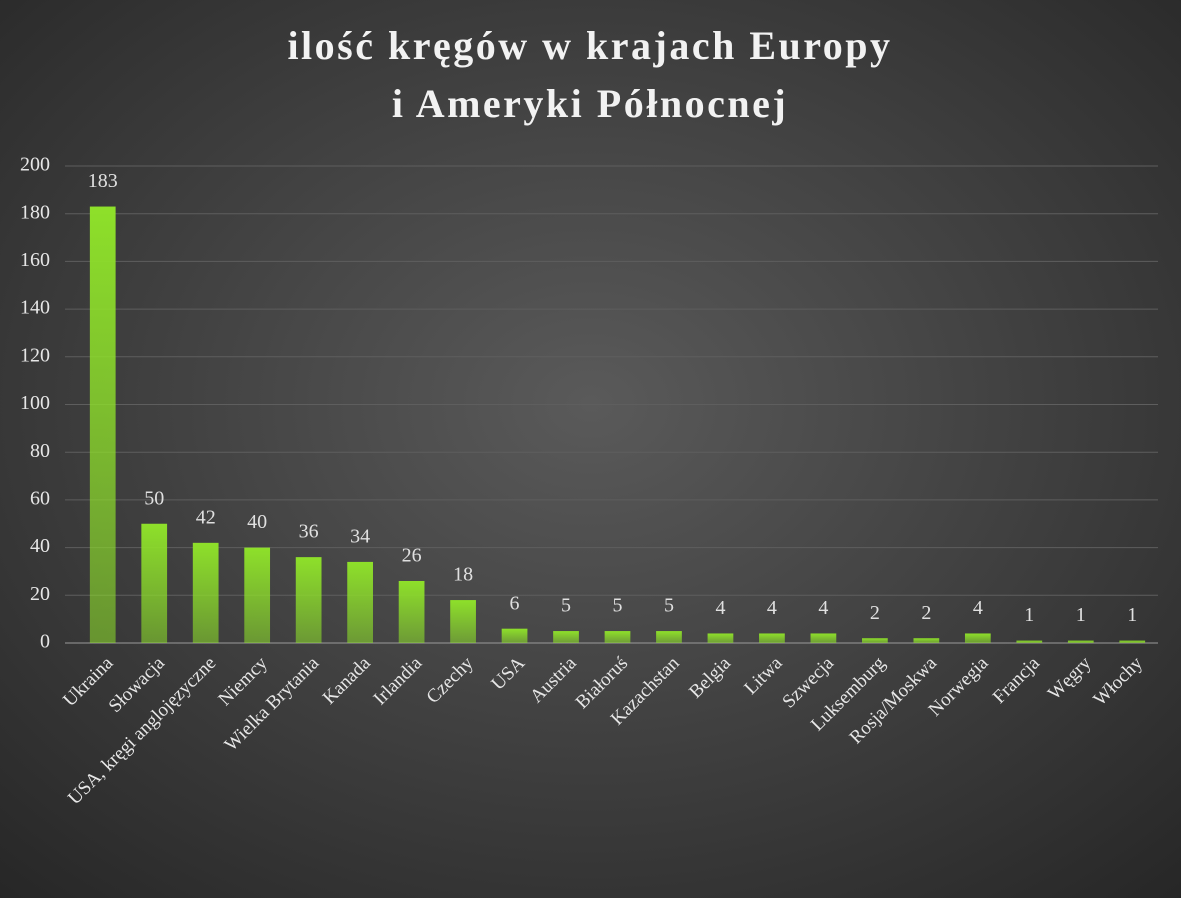  Describe the element at coordinates (309, 532) in the screenshot. I see `value-label: 36` at that location.